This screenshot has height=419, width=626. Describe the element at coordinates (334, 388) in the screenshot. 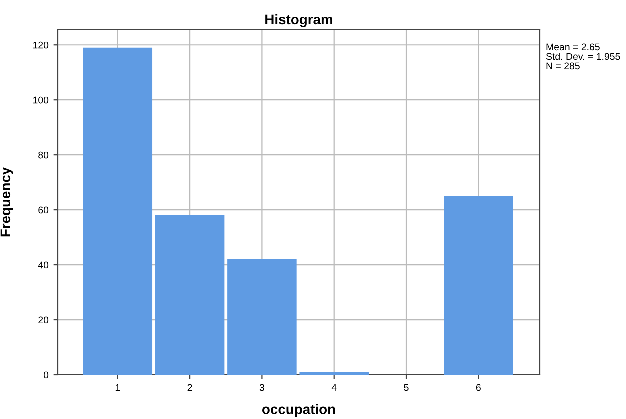

I see `x-tick-label: 4` at that location.